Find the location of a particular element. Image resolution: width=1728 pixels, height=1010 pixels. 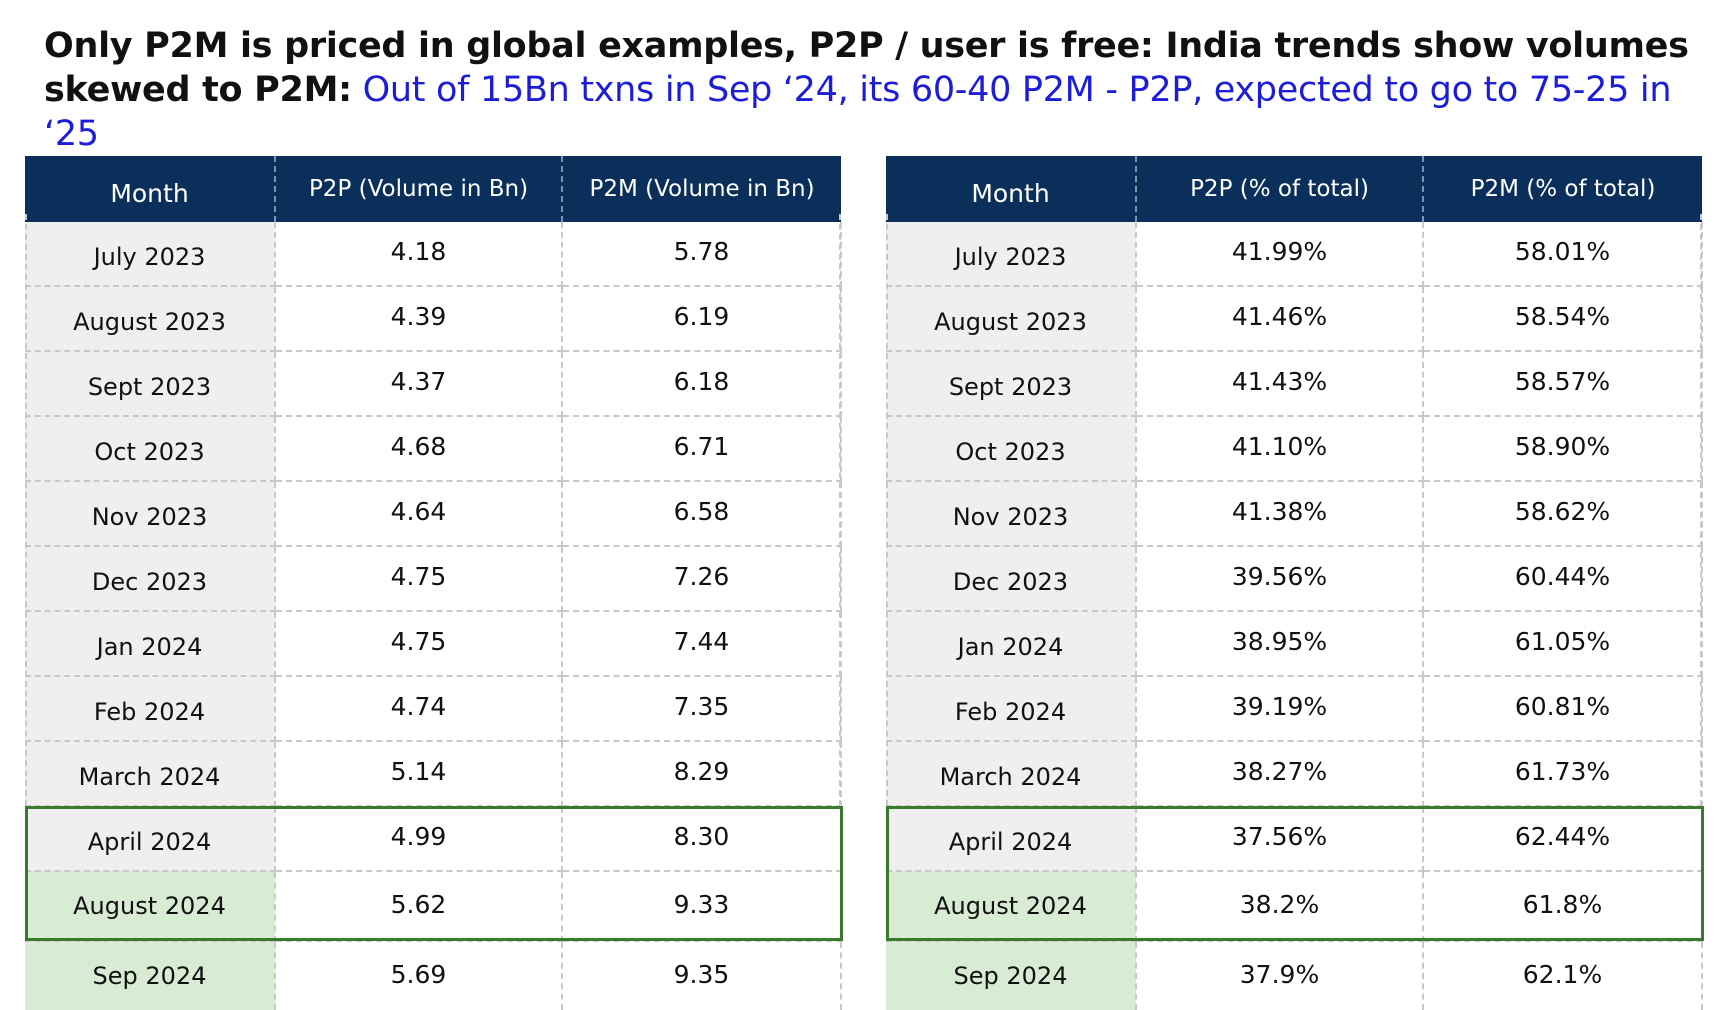

p2m-cell: 62.44% is located at coordinates (1563, 839).